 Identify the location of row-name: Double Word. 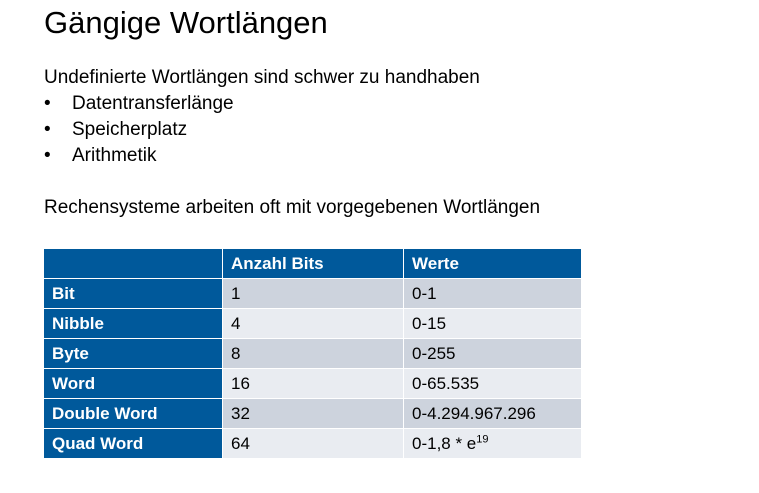
(133, 413).